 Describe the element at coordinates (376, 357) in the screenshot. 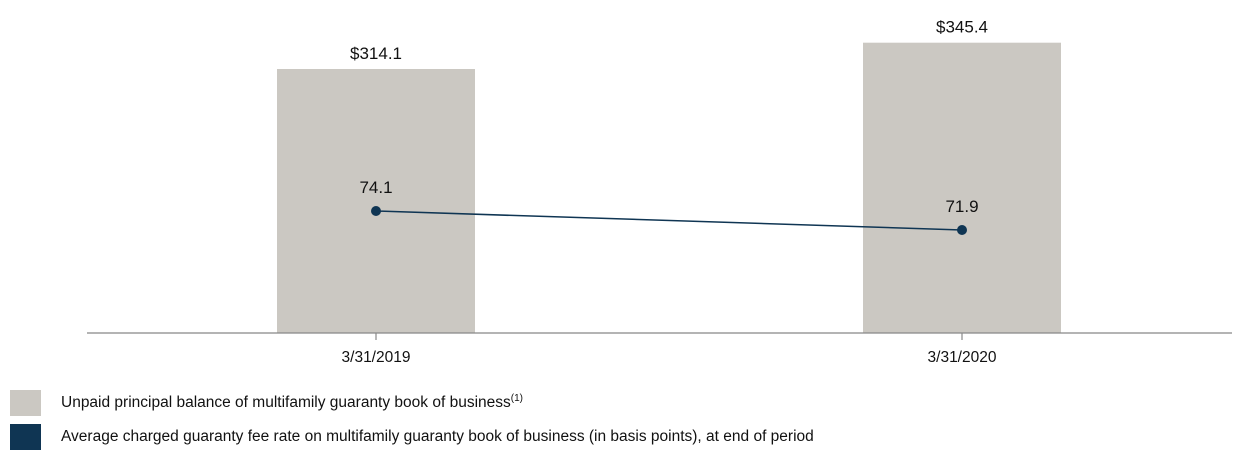

I see `x-tick-label-0: 3/31/2019` at that location.